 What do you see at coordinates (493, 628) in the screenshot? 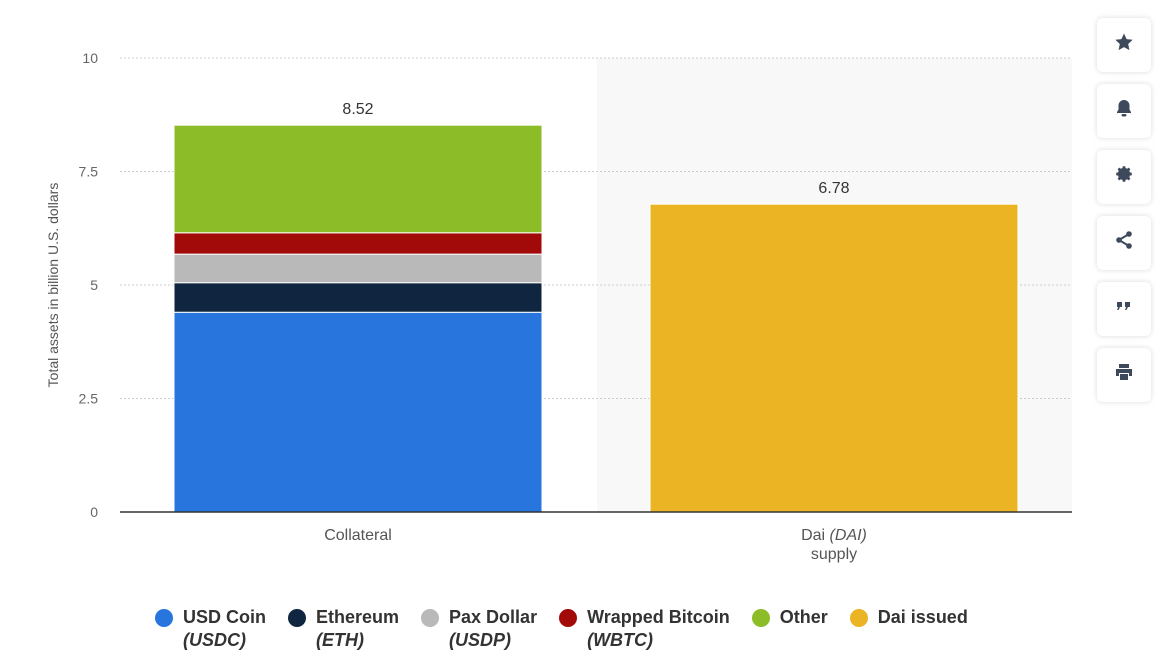
I see `legend-label: Pax Dollar (USDP)` at bounding box center [493, 628].